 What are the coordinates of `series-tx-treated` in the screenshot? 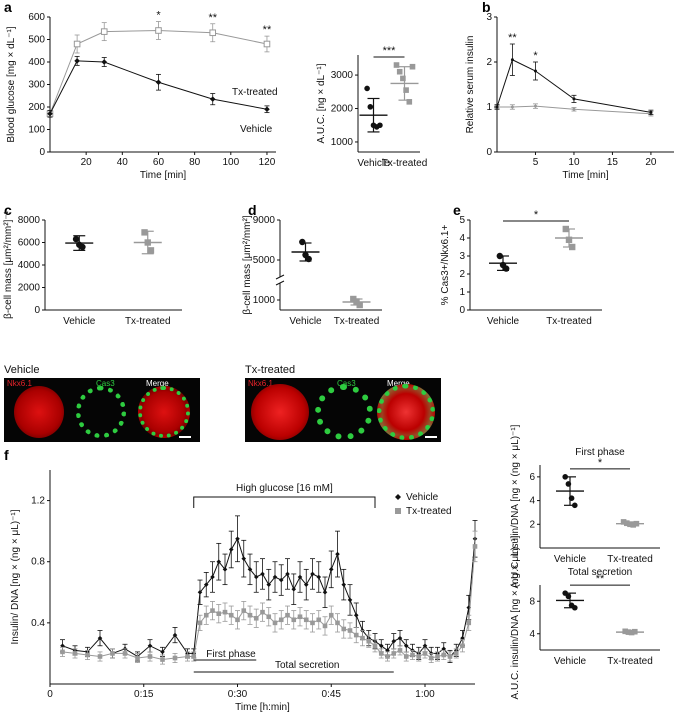 It's located at (158, 69).